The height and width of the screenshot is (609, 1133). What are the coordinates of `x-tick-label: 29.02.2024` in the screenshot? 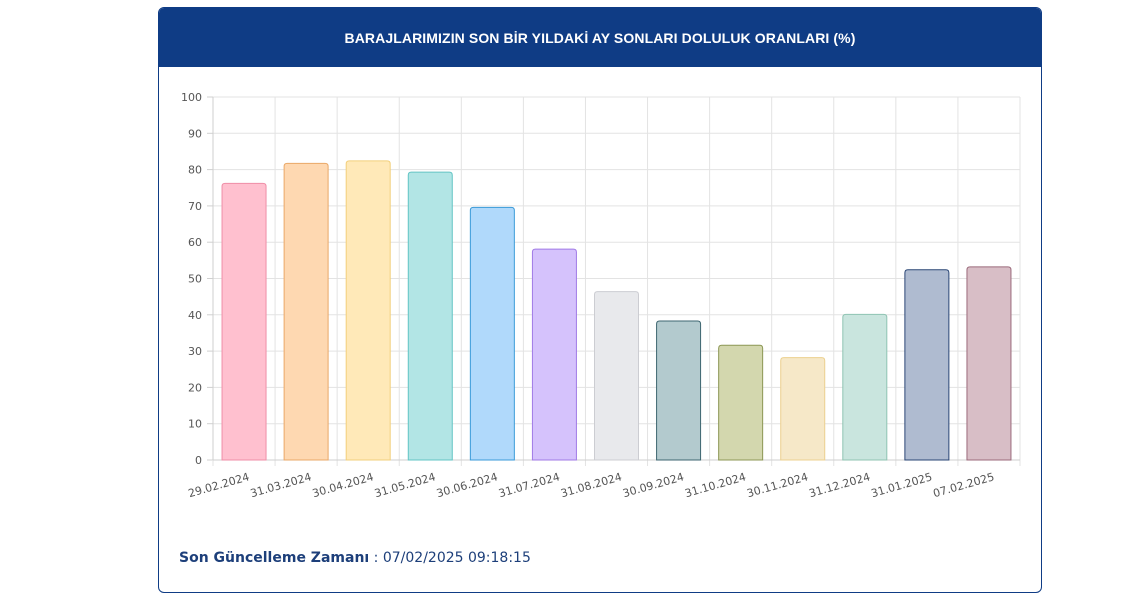 It's located at (219, 485).